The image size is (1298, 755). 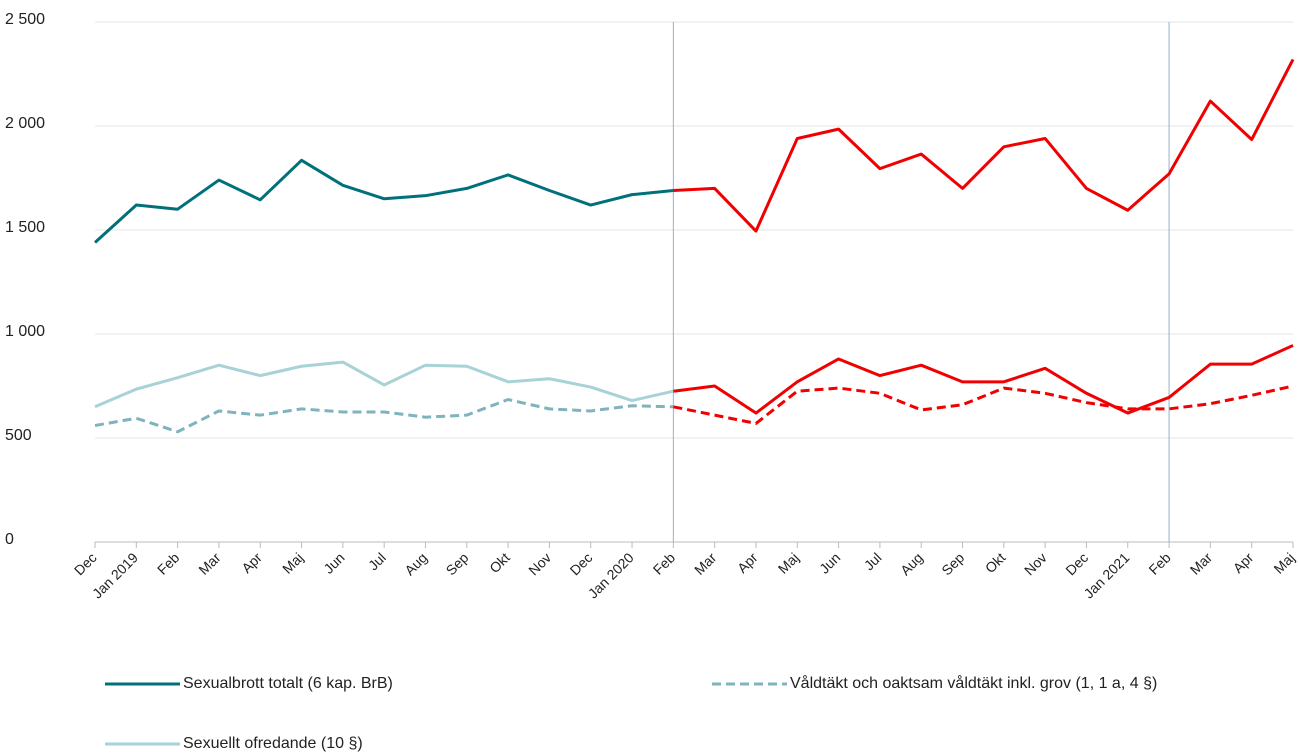 I want to click on x-tick-label: Jan 2021, so click(x=1106, y=575).